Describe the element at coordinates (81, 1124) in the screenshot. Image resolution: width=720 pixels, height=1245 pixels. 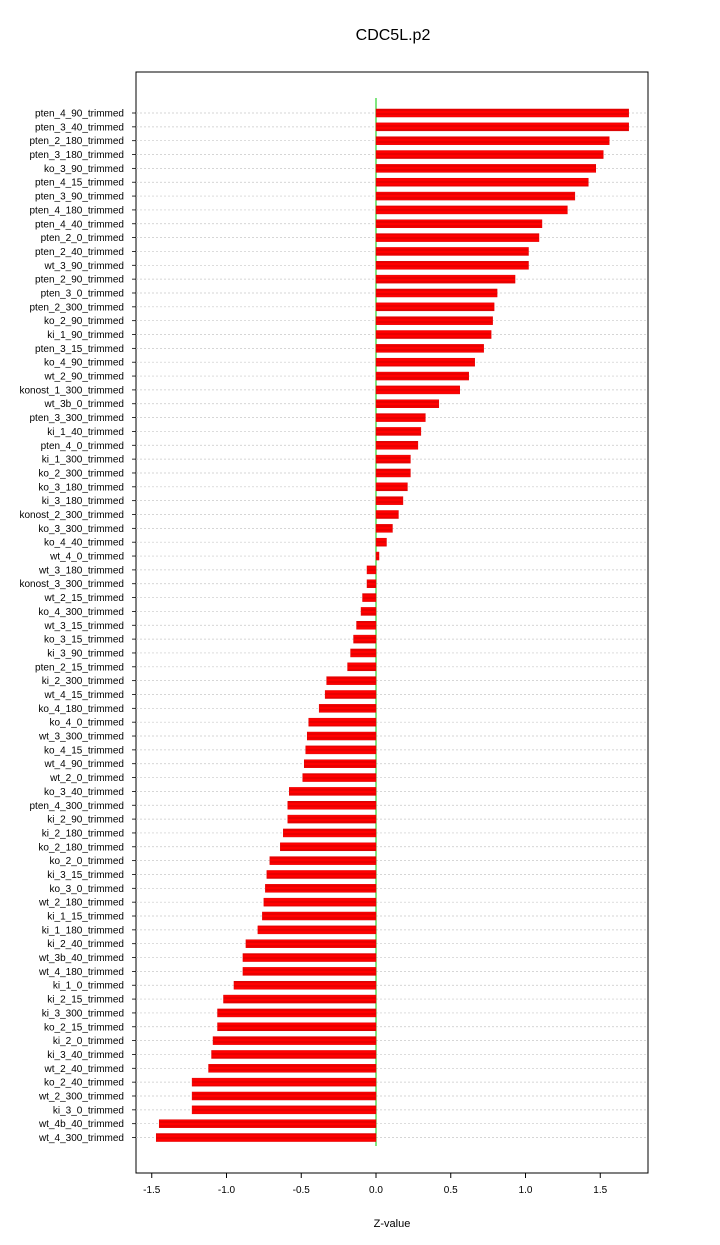
I see `category-label: wt_4b_40_trimmed` at that location.